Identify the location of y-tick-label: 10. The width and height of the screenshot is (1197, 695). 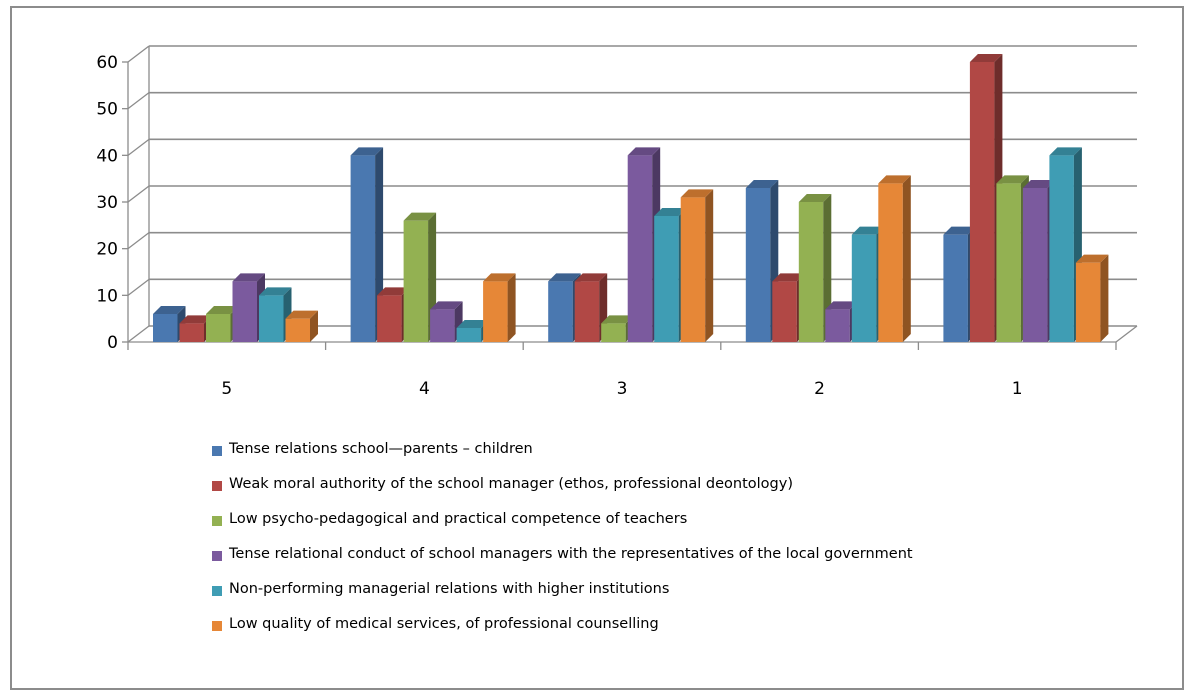
(107, 296).